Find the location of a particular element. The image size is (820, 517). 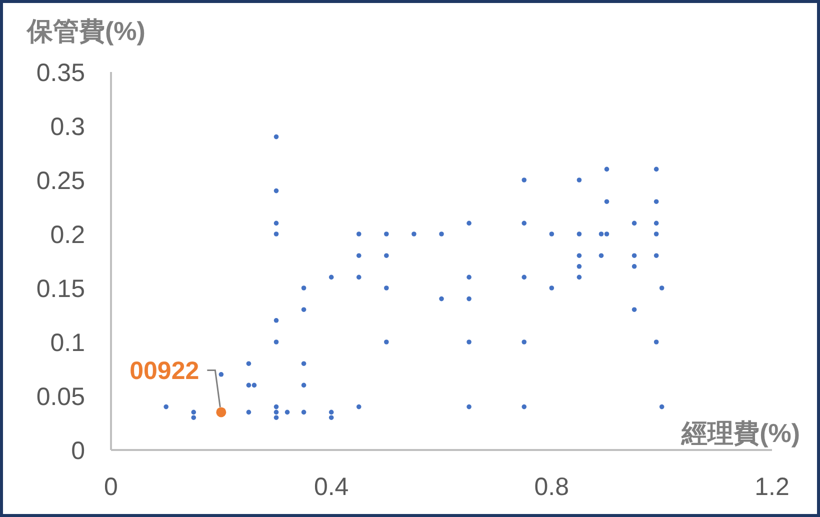

y-axis-title: 保管費(%) is located at coordinates (86, 31).